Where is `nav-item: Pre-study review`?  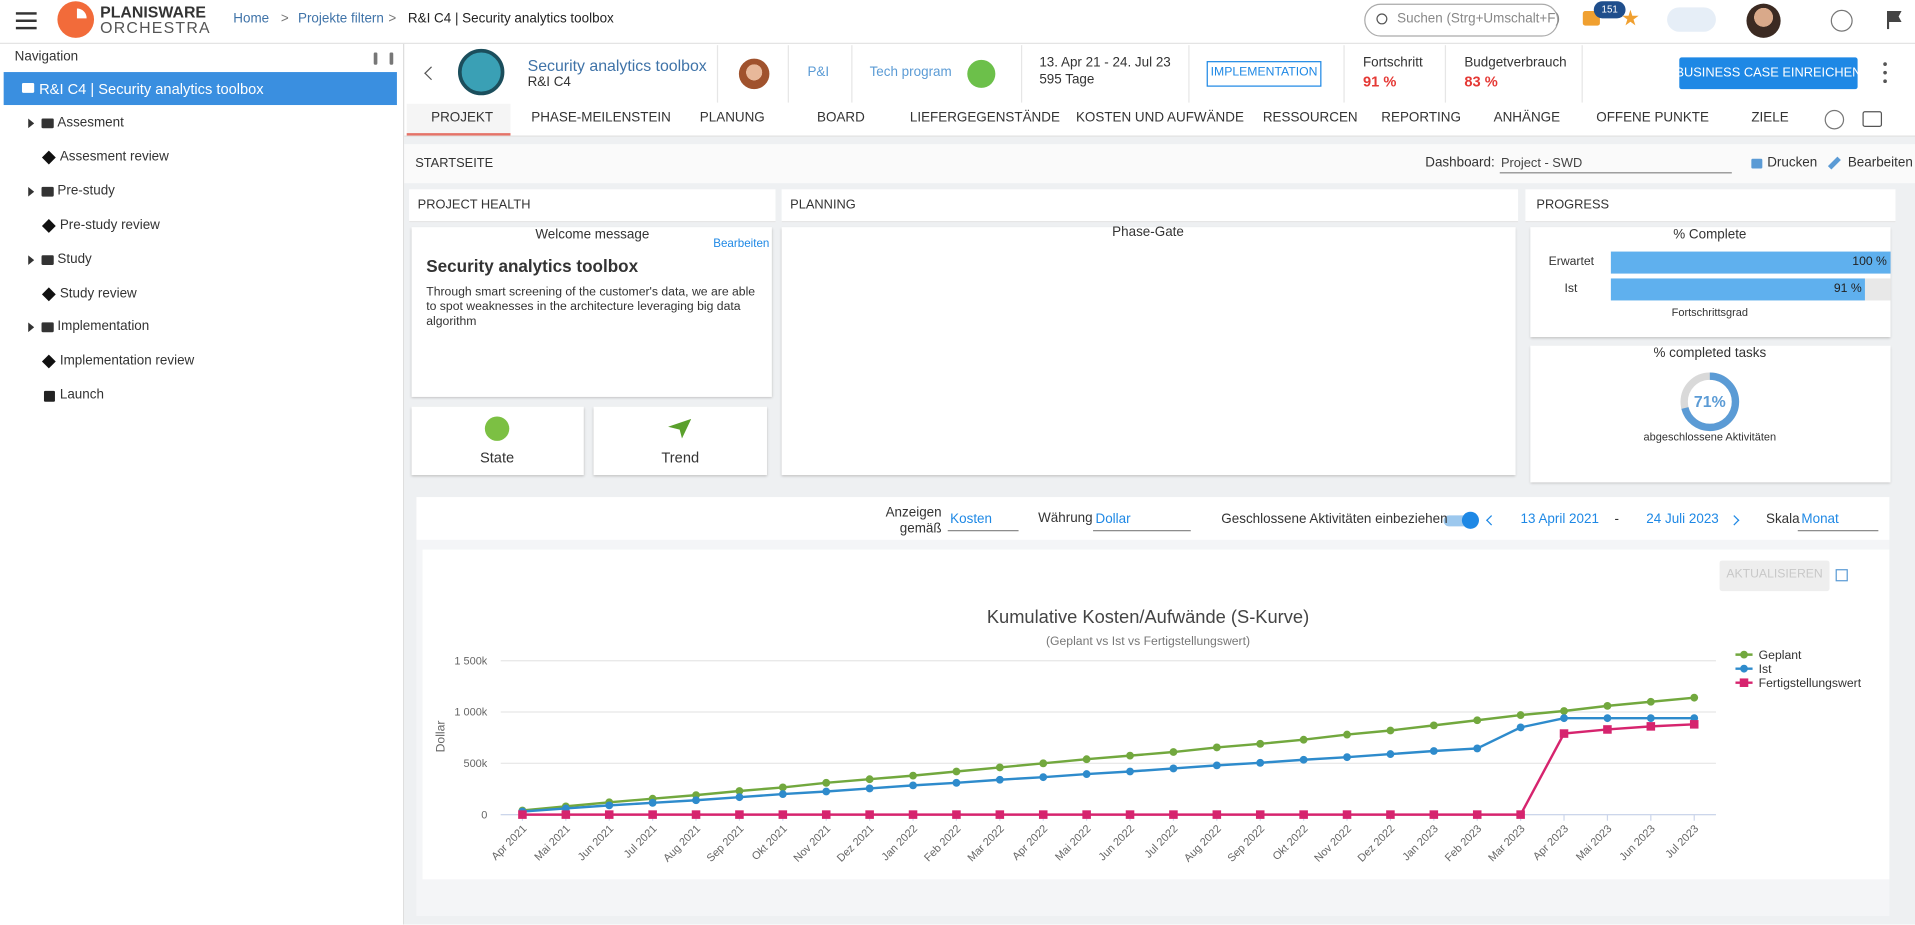
nav-item: Pre-study review is located at coordinates (110, 226).